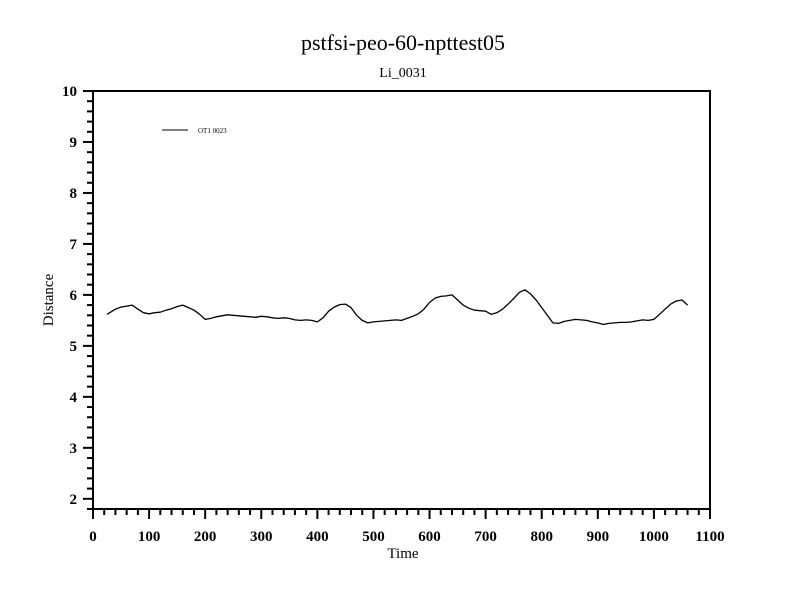 The width and height of the screenshot is (800, 600). What do you see at coordinates (74, 500) in the screenshot?
I see `y-tick-label: 2` at bounding box center [74, 500].